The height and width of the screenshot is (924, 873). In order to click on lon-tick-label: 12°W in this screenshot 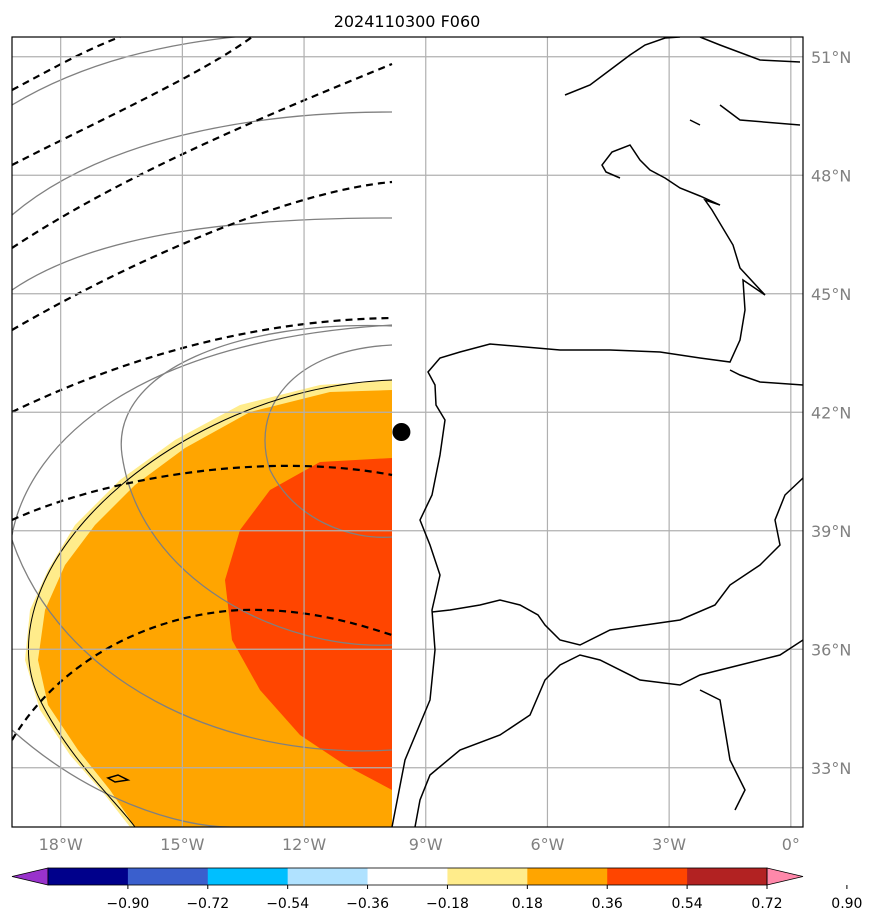, I will do `click(304, 844)`.